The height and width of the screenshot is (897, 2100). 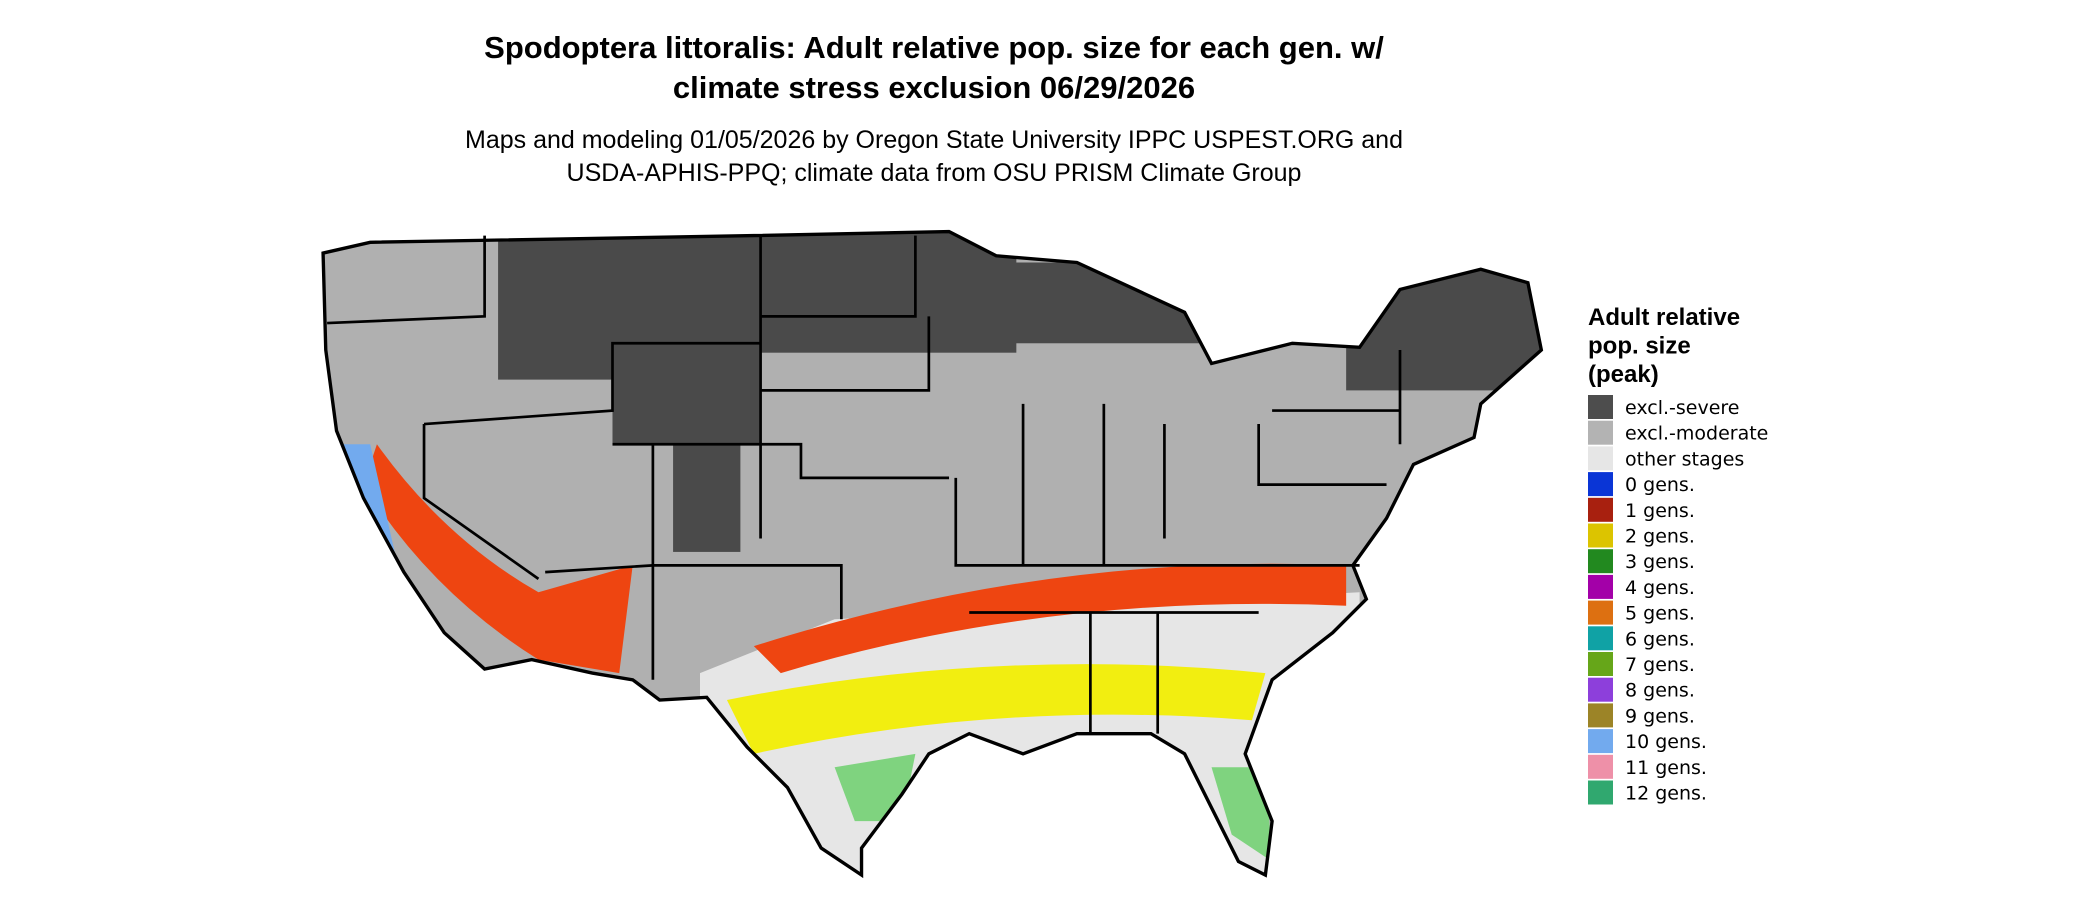 I want to click on legend-title: Adult relative, so click(x=1664, y=317).